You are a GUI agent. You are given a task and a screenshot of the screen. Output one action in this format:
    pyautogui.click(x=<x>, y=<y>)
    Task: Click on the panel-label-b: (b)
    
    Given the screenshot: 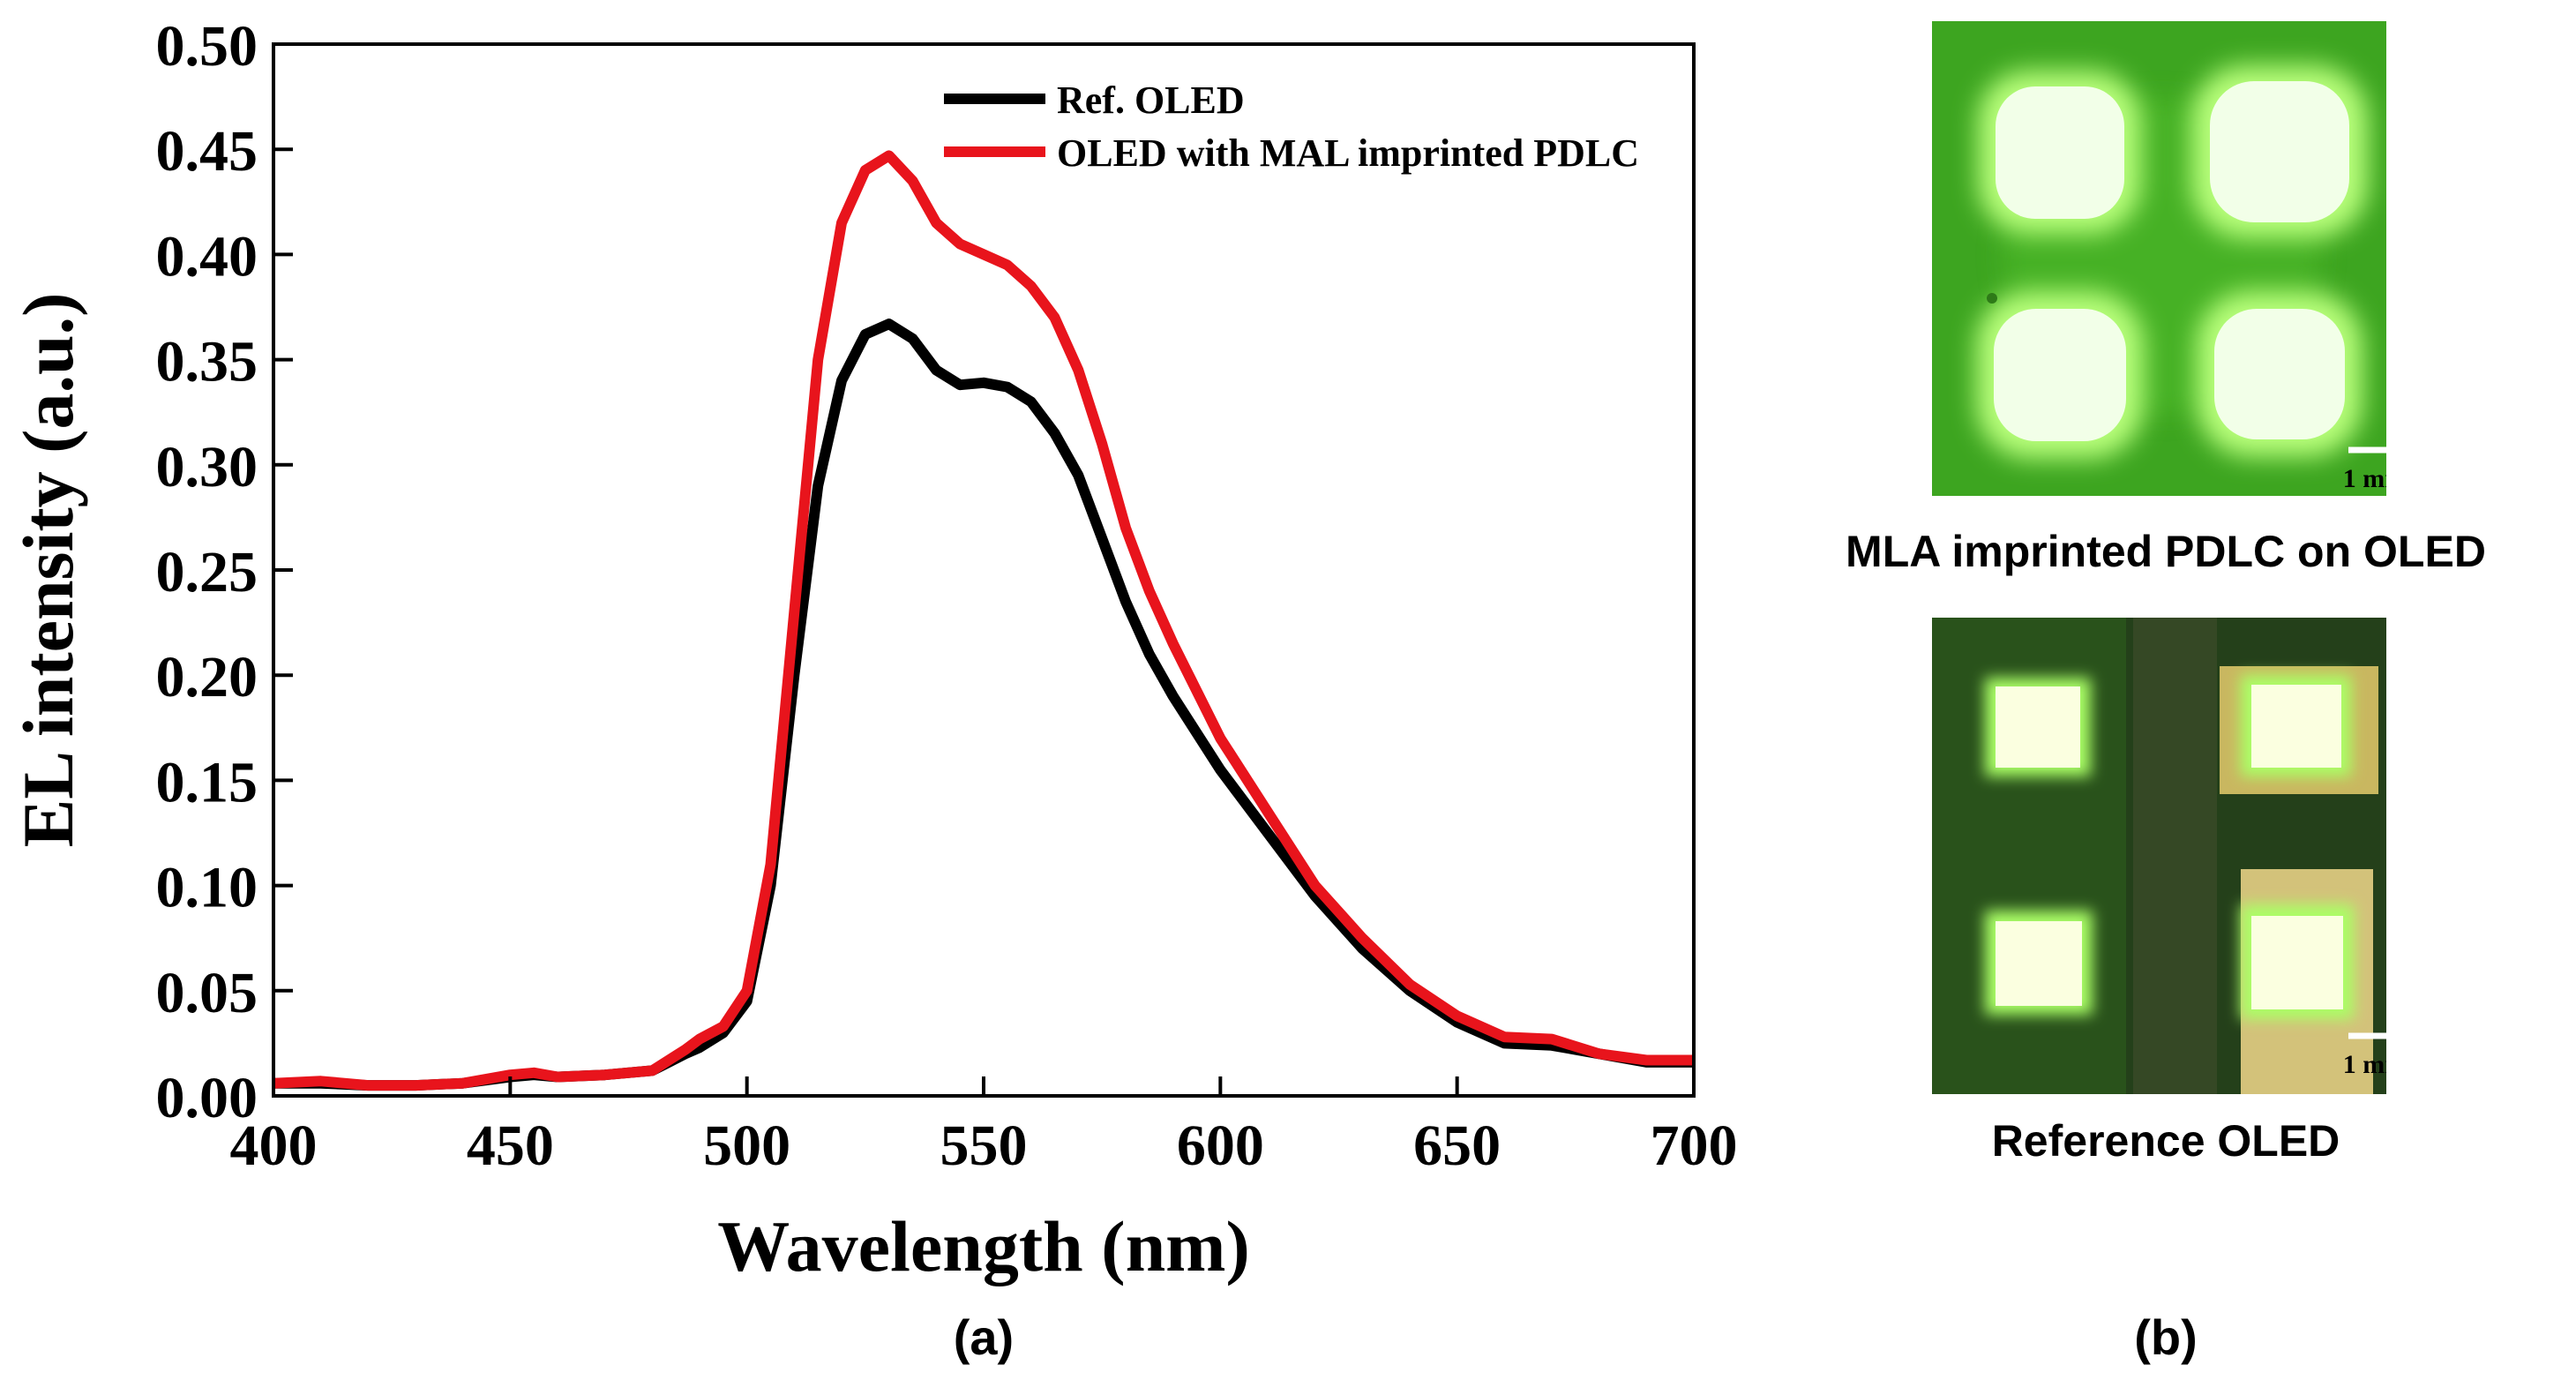 What is the action you would take?
    pyautogui.click(x=2166, y=1337)
    